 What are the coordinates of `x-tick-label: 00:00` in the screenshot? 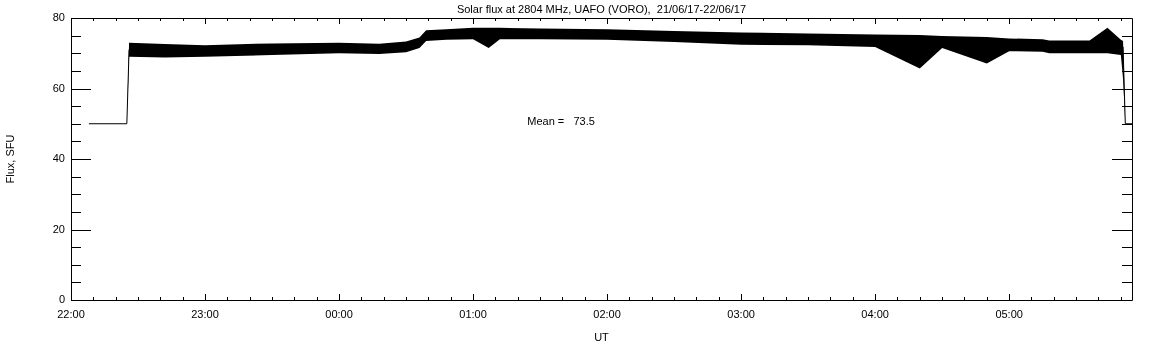 It's located at (339, 313).